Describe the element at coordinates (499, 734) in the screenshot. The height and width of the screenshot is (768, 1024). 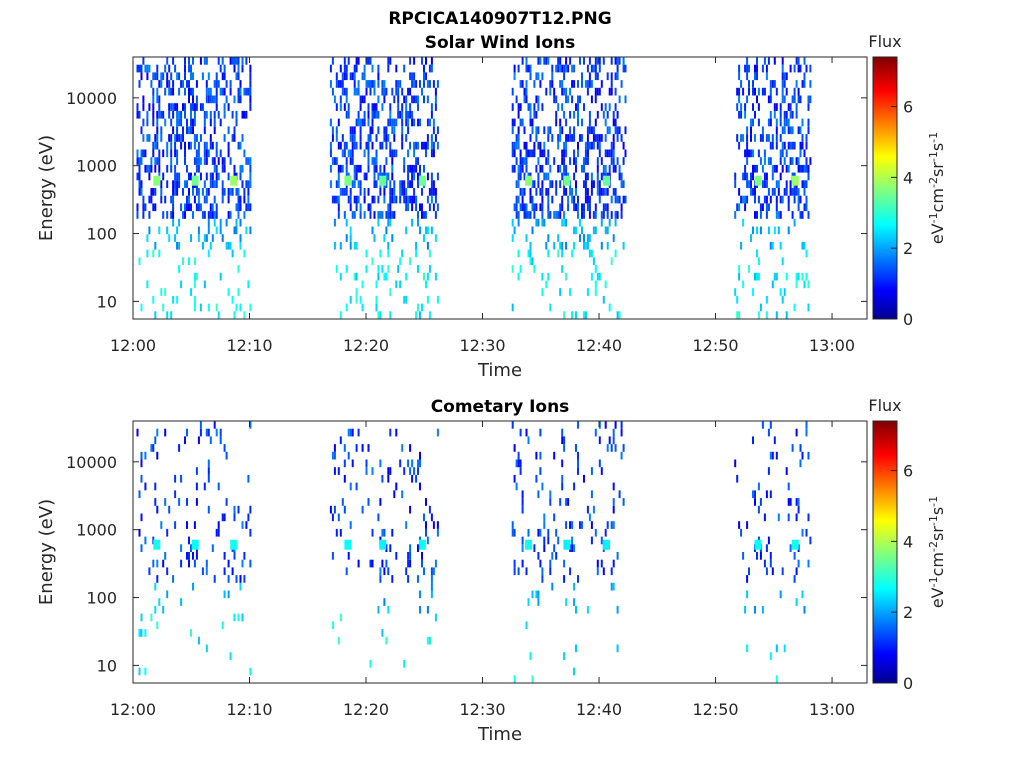
I see `x-axis-label: Time` at that location.